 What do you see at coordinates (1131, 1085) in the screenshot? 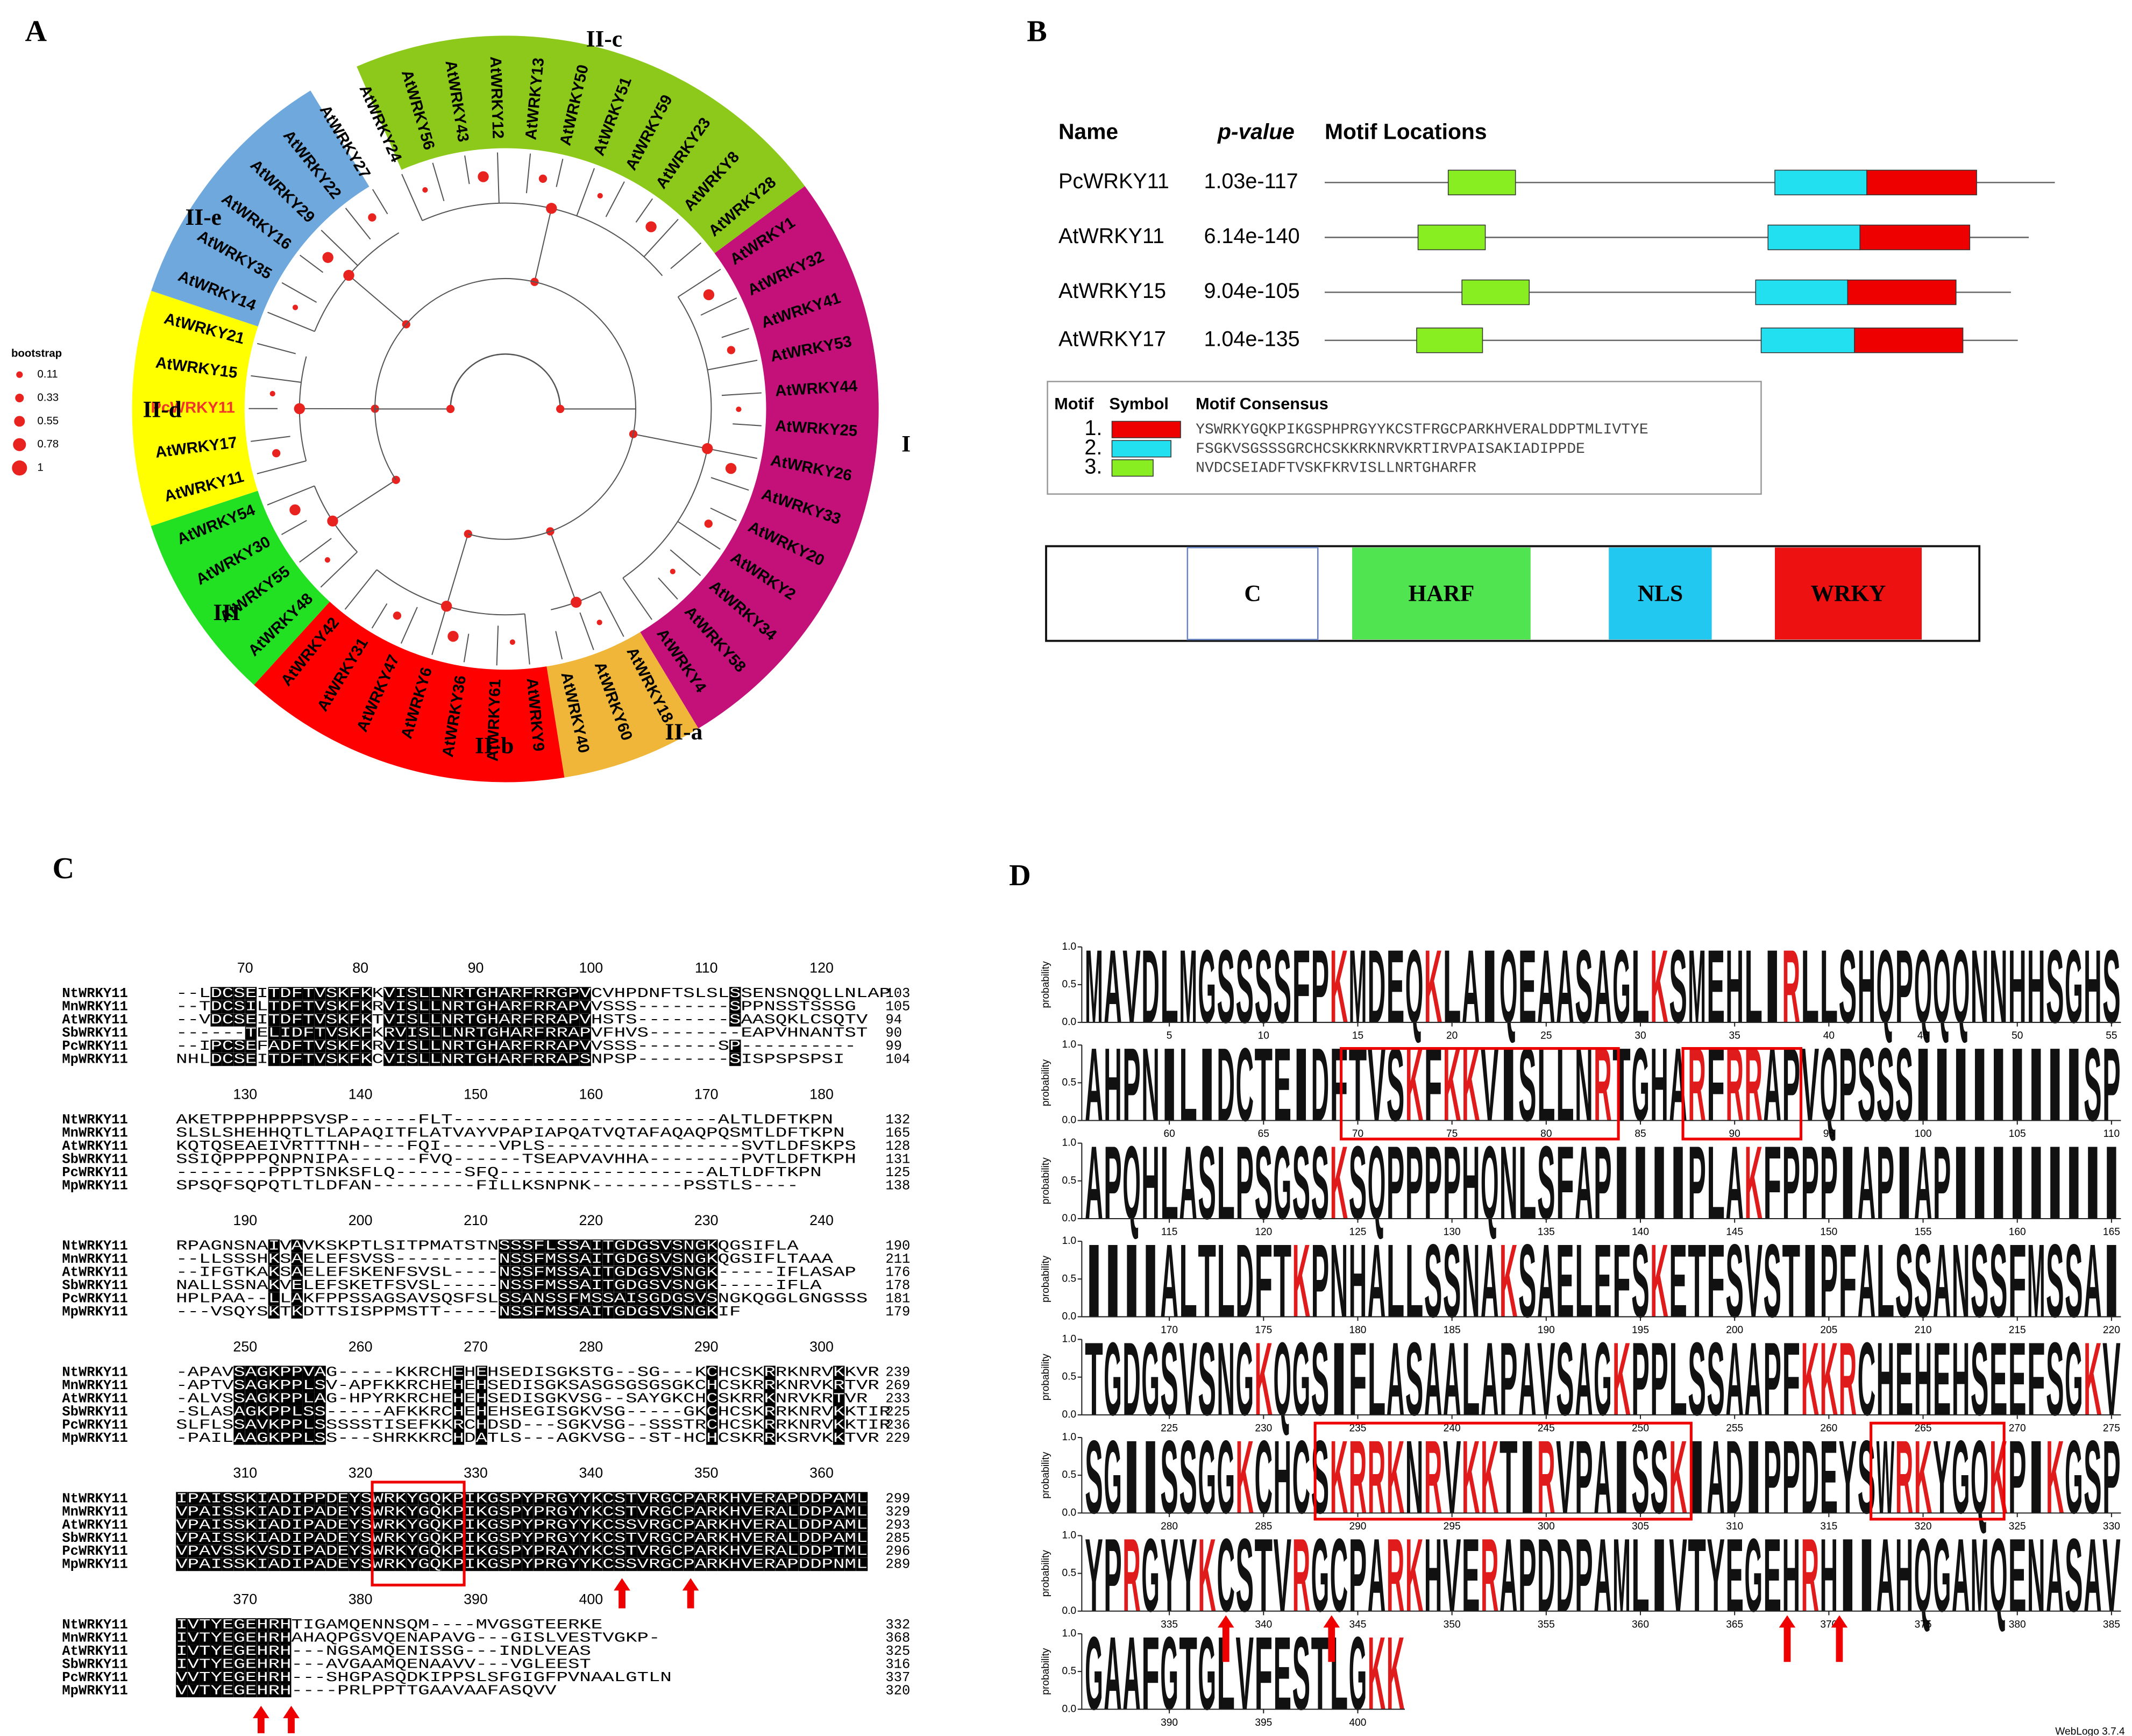
I see `logo-letter: P` at bounding box center [1131, 1085].